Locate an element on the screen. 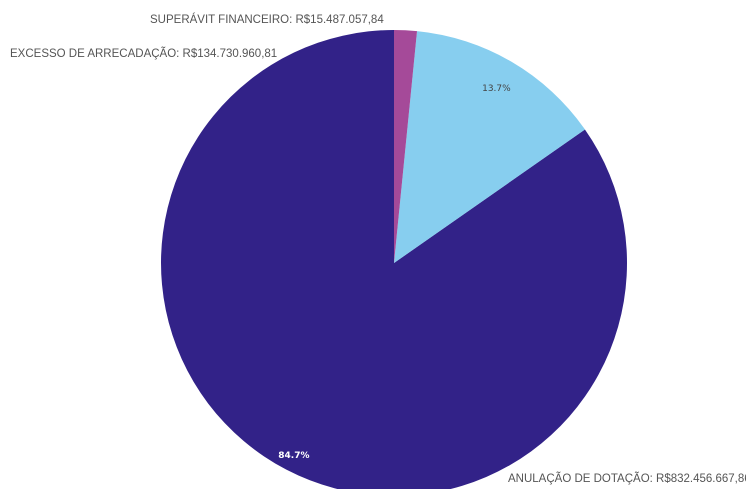  pie-slice-superavit-financeiro is located at coordinates (406, 146).